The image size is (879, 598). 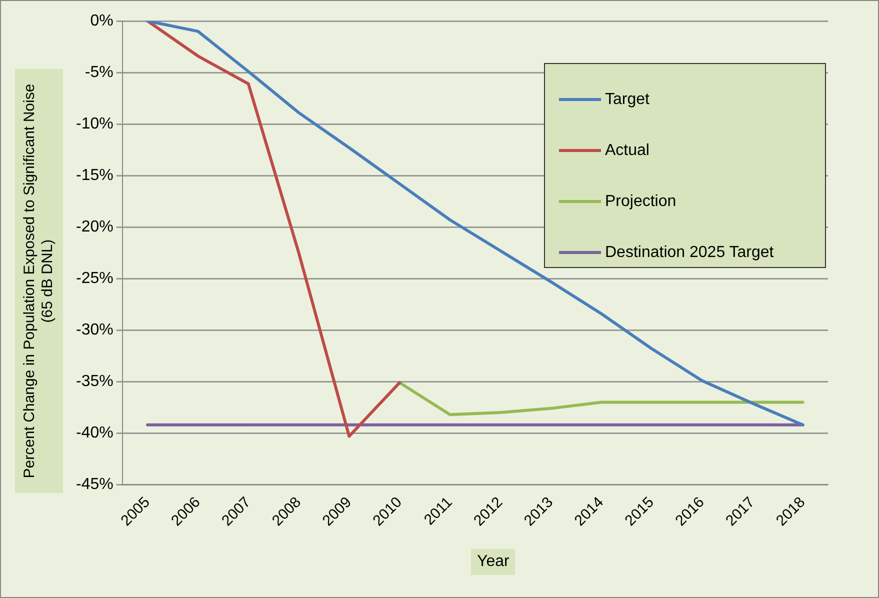 What do you see at coordinates (493, 562) in the screenshot?
I see `x-axis-title: Year` at bounding box center [493, 562].